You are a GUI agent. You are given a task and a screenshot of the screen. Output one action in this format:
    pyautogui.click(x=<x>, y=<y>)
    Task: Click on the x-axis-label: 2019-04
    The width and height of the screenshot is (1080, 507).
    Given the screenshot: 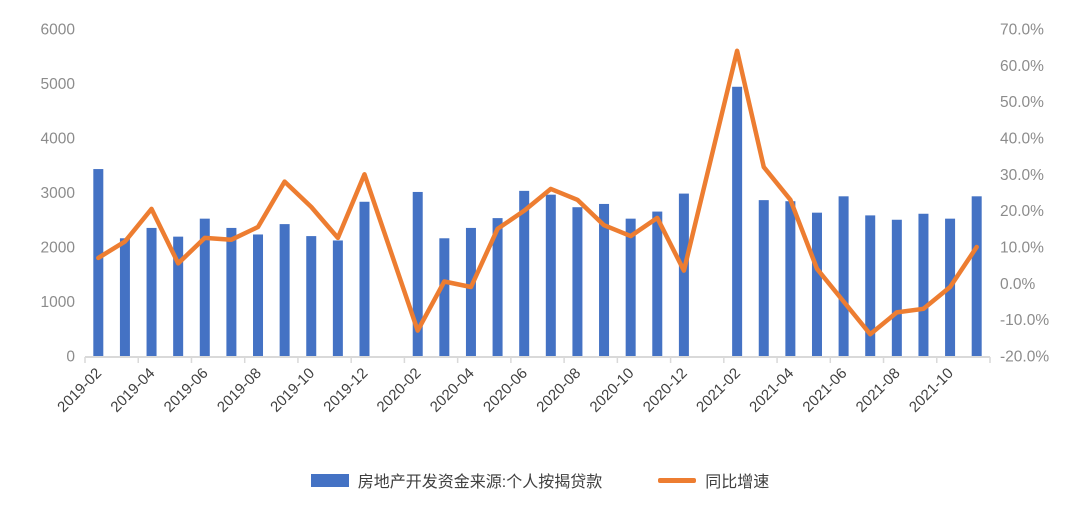 What is the action you would take?
    pyautogui.click(x=132, y=390)
    